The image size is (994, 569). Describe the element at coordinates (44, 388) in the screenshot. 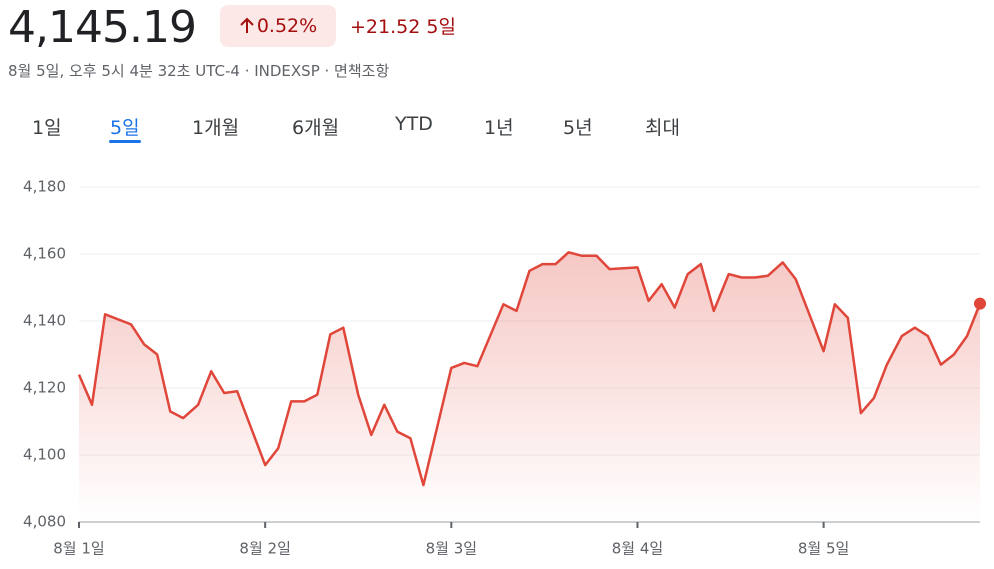

I see `y-tick-label: 4,120` at that location.